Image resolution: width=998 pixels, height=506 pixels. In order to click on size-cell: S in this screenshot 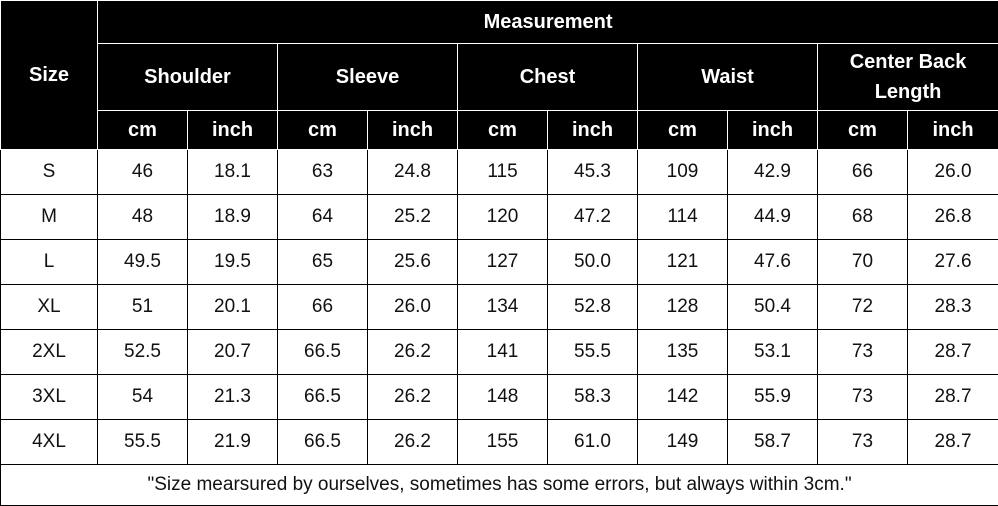, I will do `click(49, 172)`.